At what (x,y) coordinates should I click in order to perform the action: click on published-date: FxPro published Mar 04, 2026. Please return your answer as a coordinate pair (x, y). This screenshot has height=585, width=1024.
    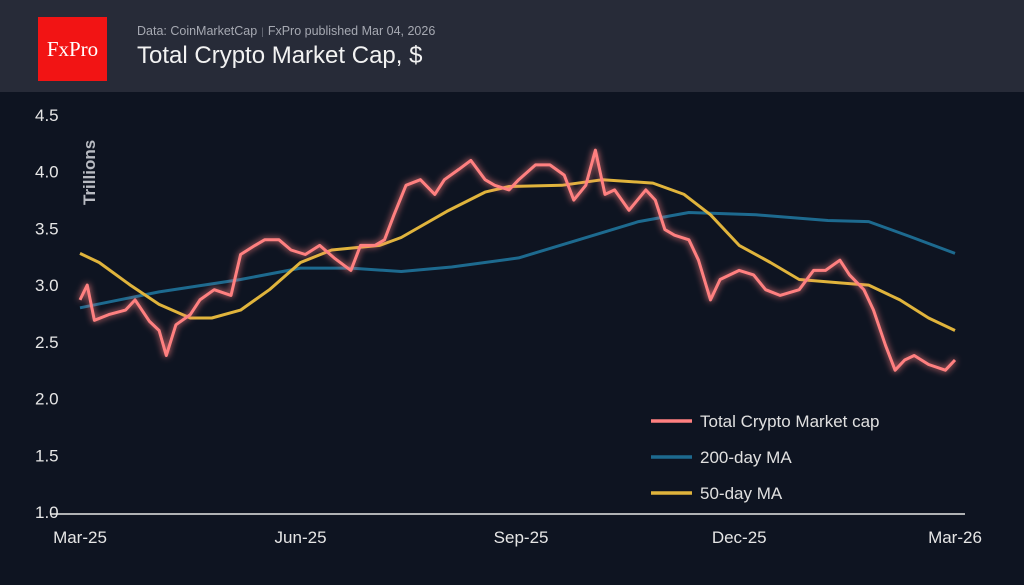
    Looking at the image, I should click on (351, 31).